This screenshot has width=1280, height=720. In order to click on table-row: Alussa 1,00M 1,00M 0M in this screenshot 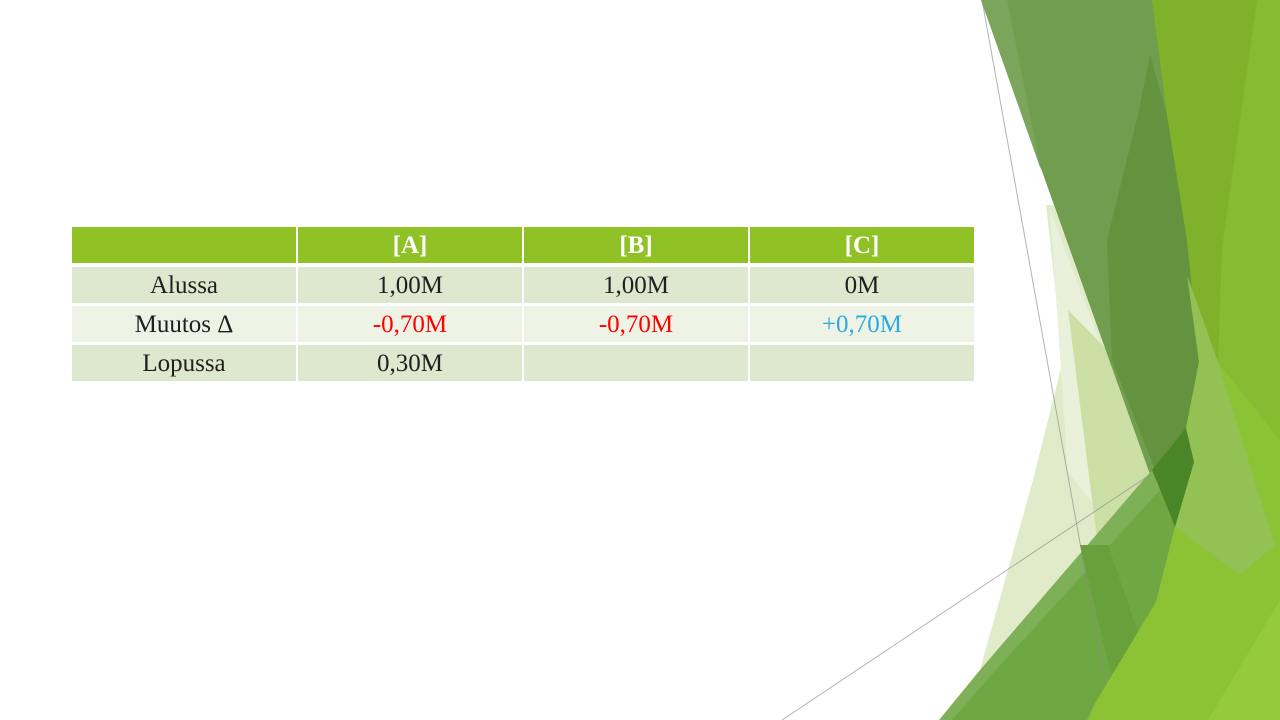, I will do `click(523, 285)`.